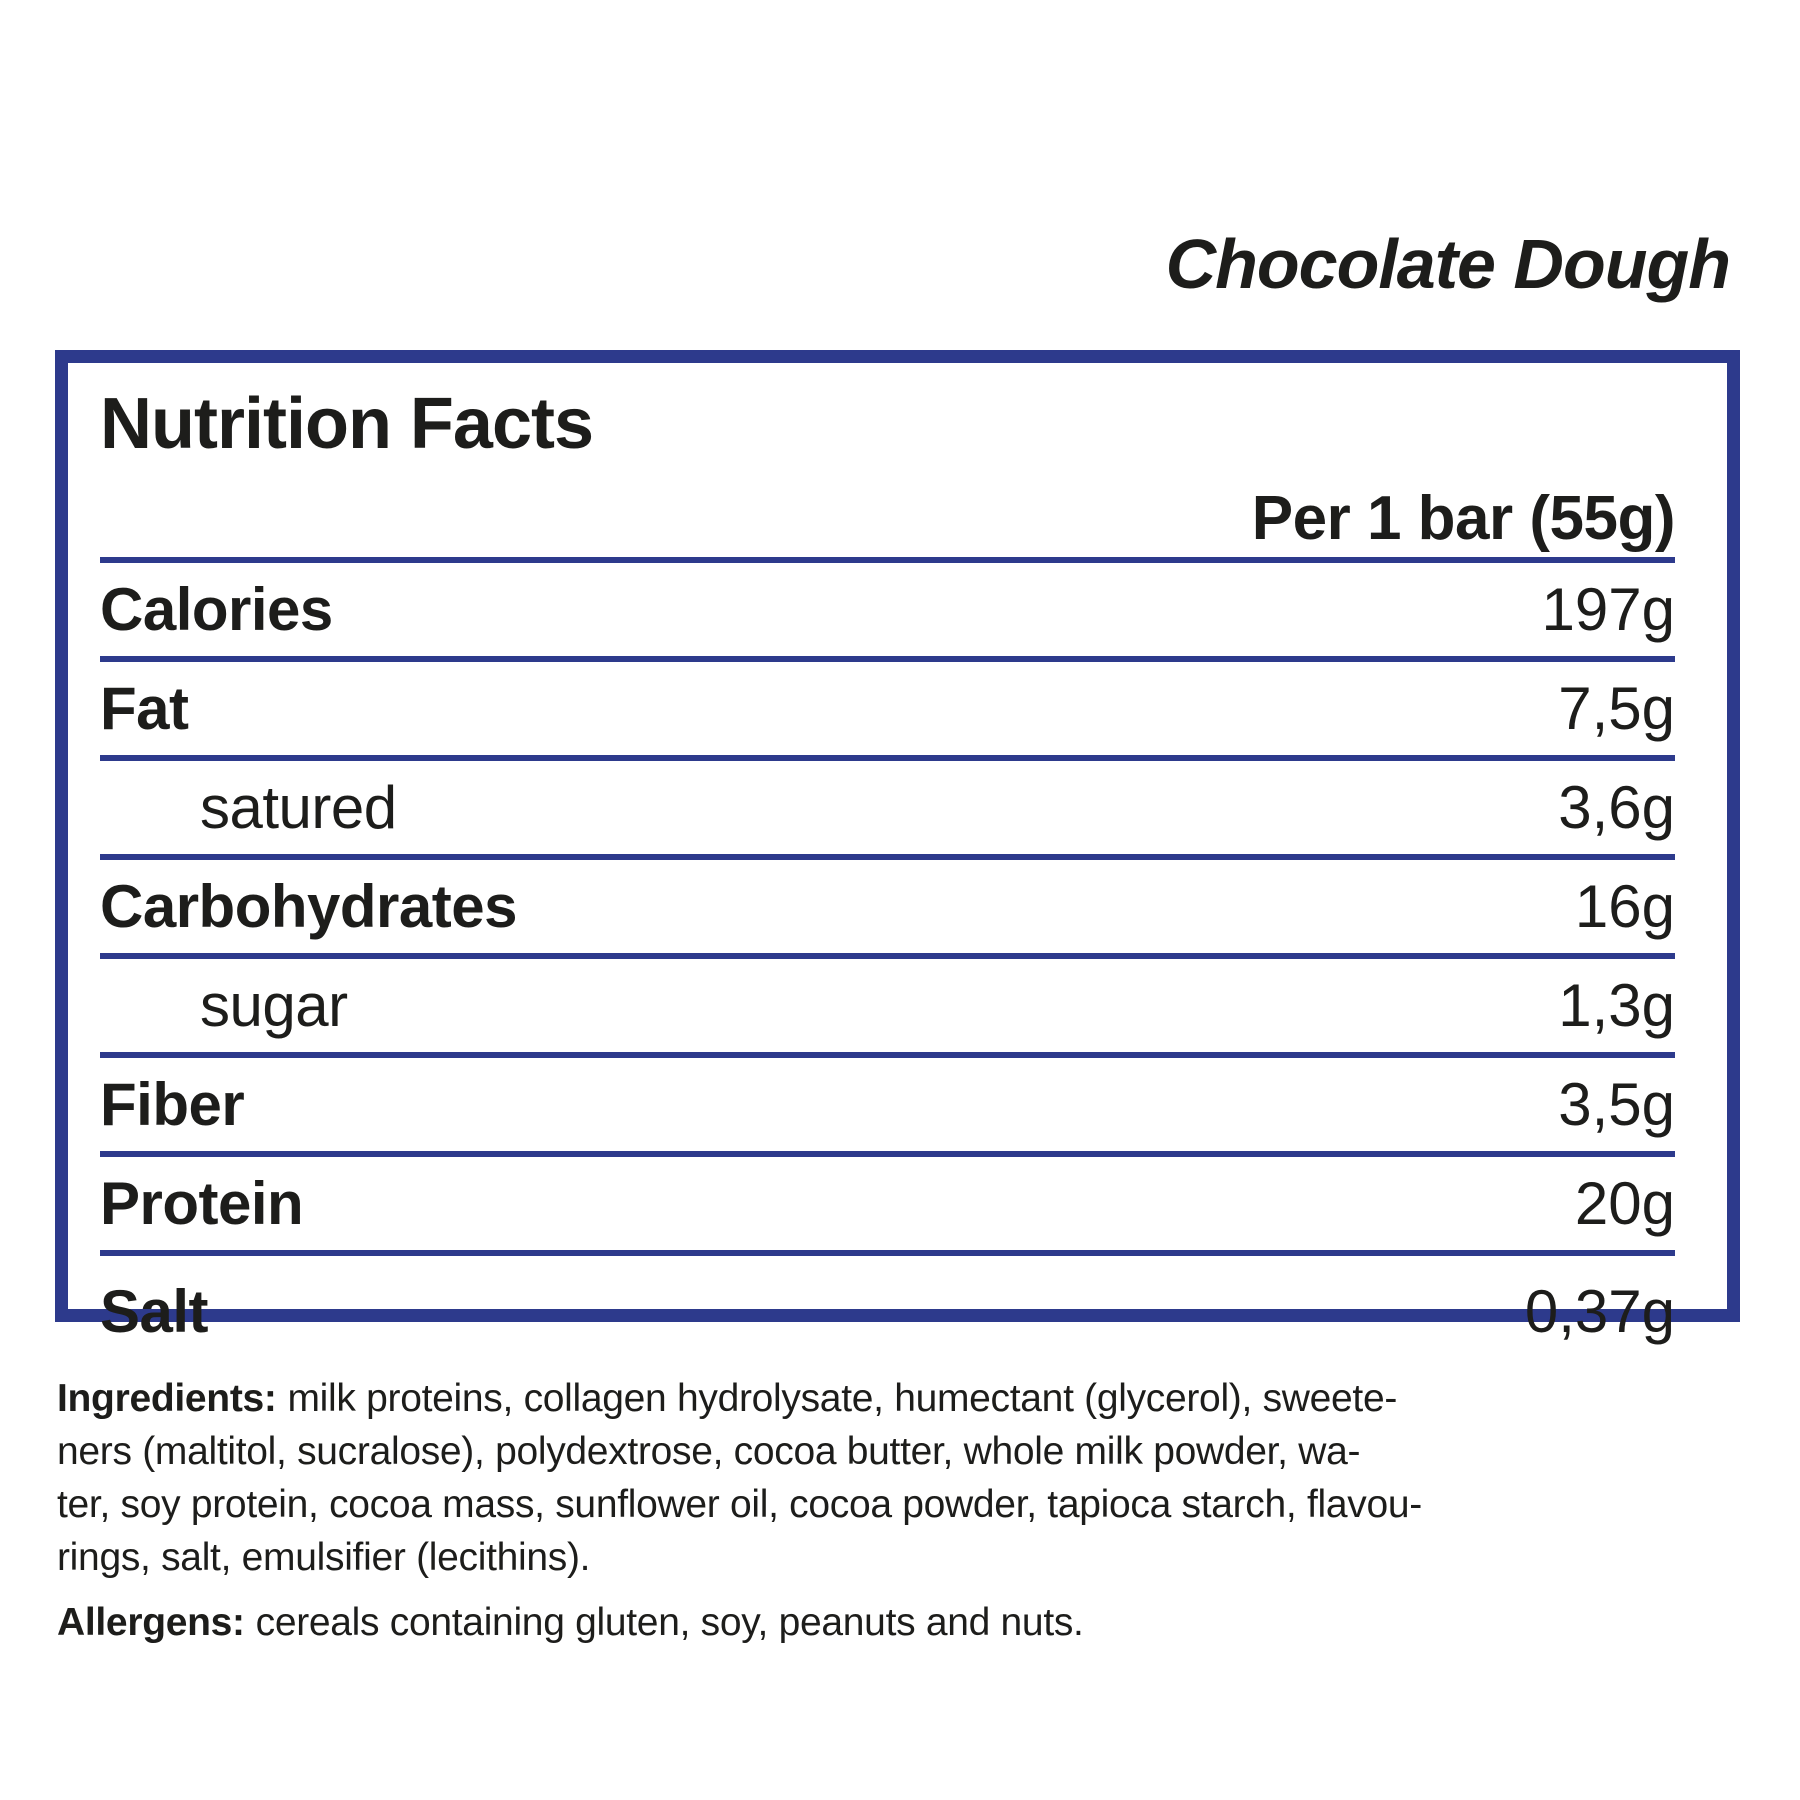 This screenshot has height=1800, width=1800. I want to click on row-label: Fat, so click(144, 708).